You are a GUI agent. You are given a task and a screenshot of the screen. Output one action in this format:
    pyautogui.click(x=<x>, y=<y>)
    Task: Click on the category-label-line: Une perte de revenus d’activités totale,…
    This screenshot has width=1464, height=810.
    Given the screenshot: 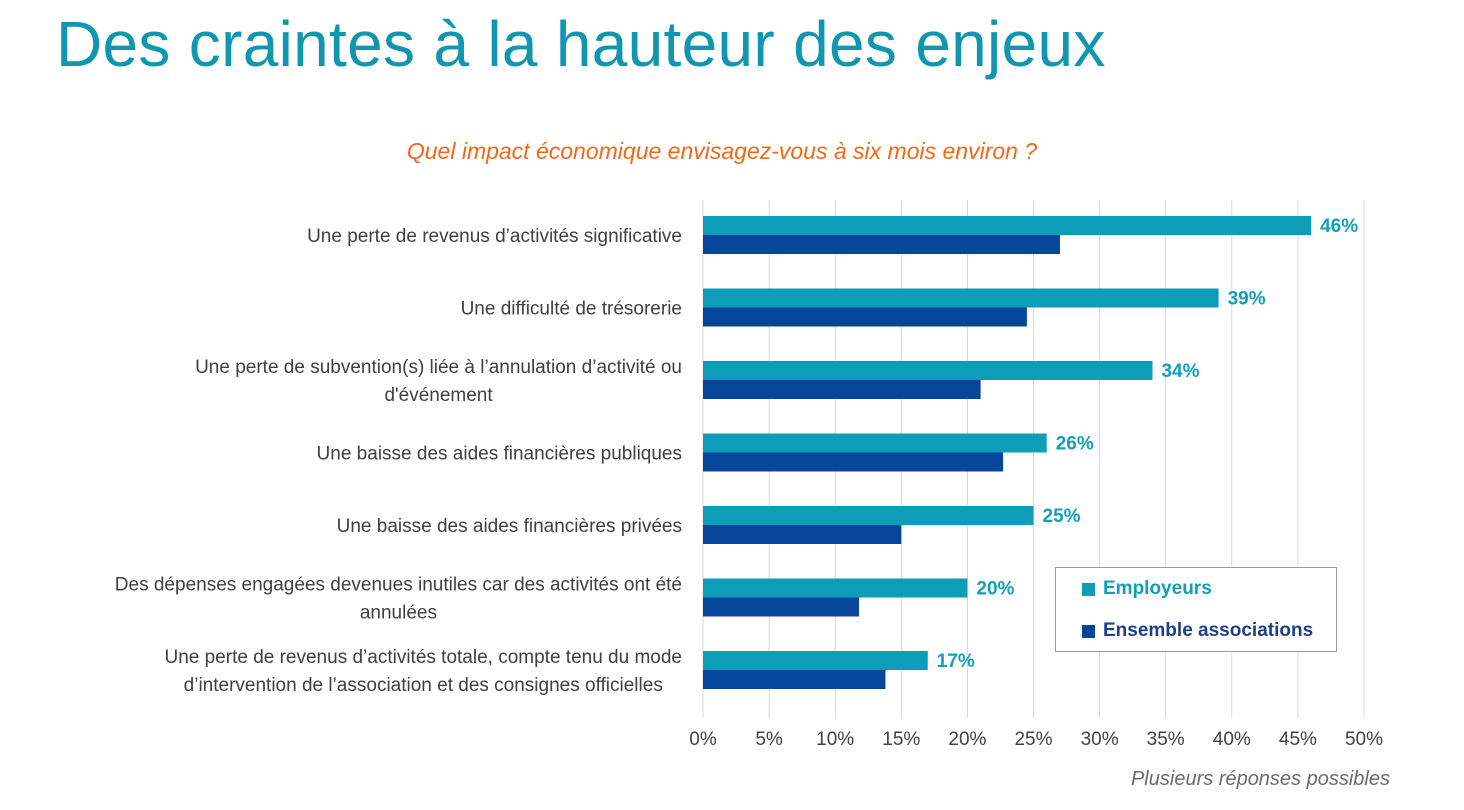 What is the action you would take?
    pyautogui.click(x=423, y=657)
    